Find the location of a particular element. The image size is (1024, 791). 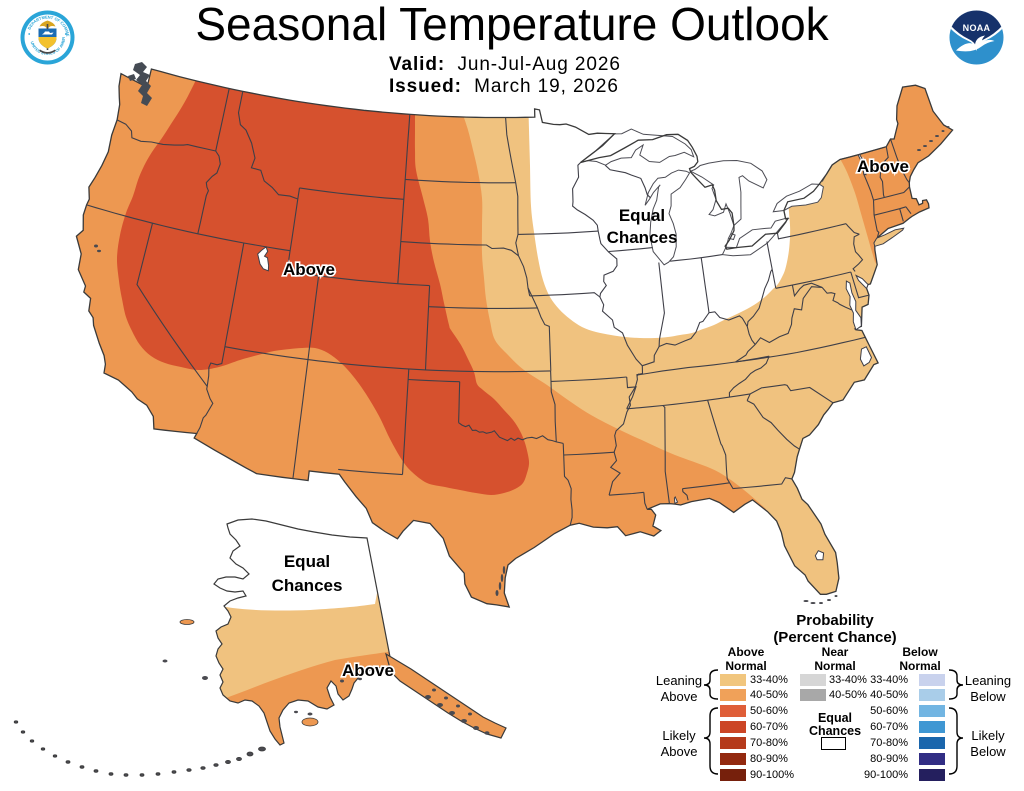

svg-text: NOAA is located at coordinates (977, 28).